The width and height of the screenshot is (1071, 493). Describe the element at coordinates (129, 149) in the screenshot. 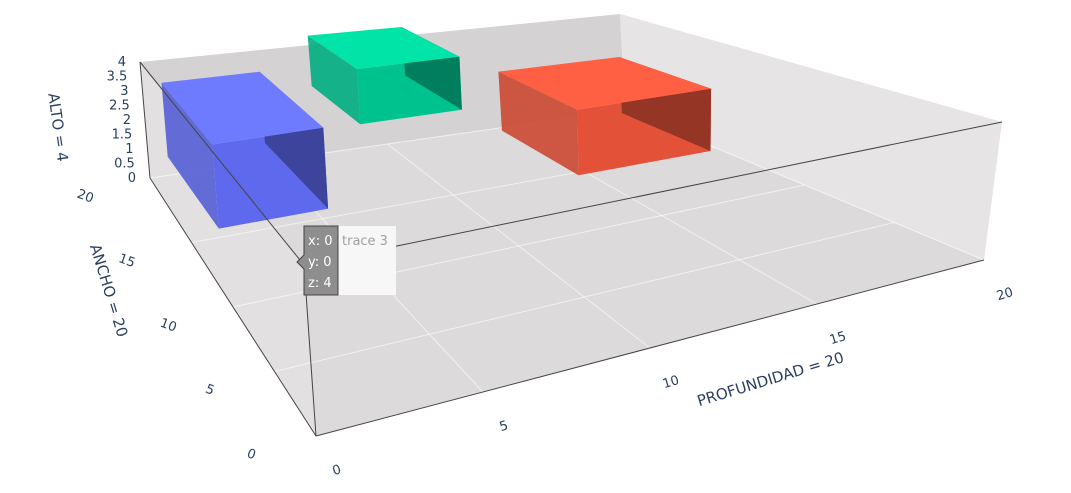

I see `z-tick-label: 1` at that location.